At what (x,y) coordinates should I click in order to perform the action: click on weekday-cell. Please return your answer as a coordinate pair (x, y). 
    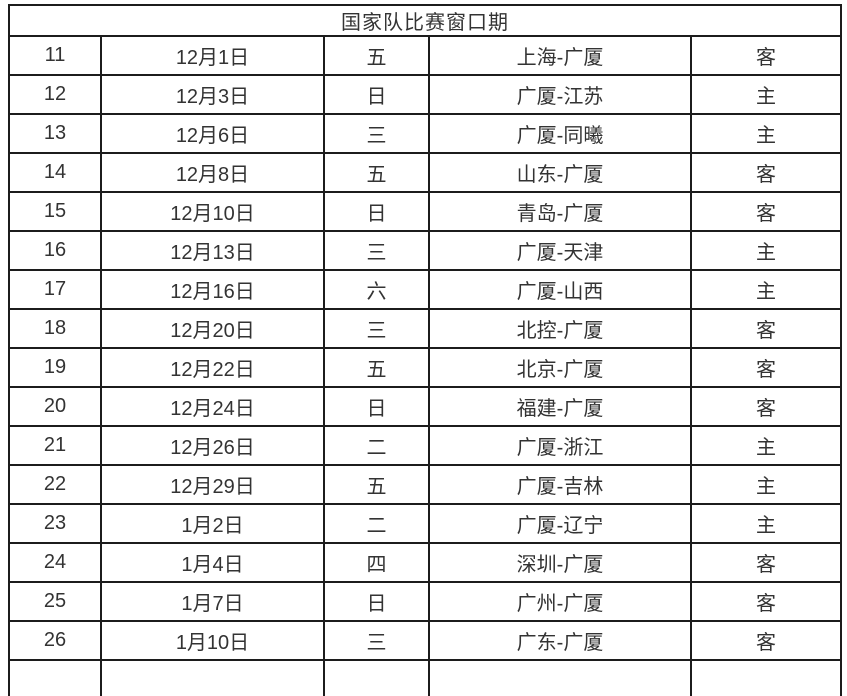
    Looking at the image, I should click on (376, 677).